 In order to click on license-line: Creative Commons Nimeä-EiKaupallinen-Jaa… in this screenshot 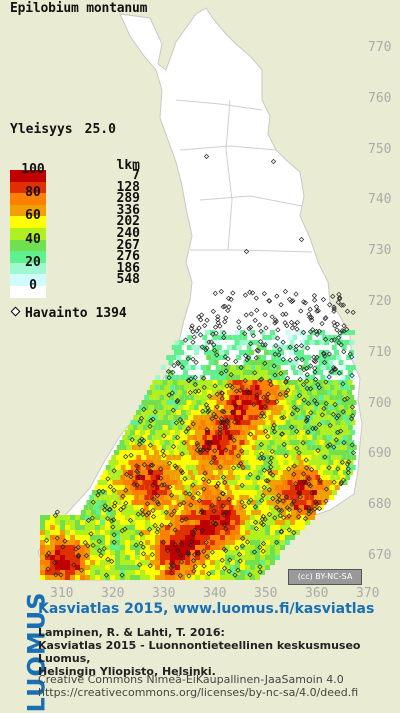, I will do `click(191, 679)`.